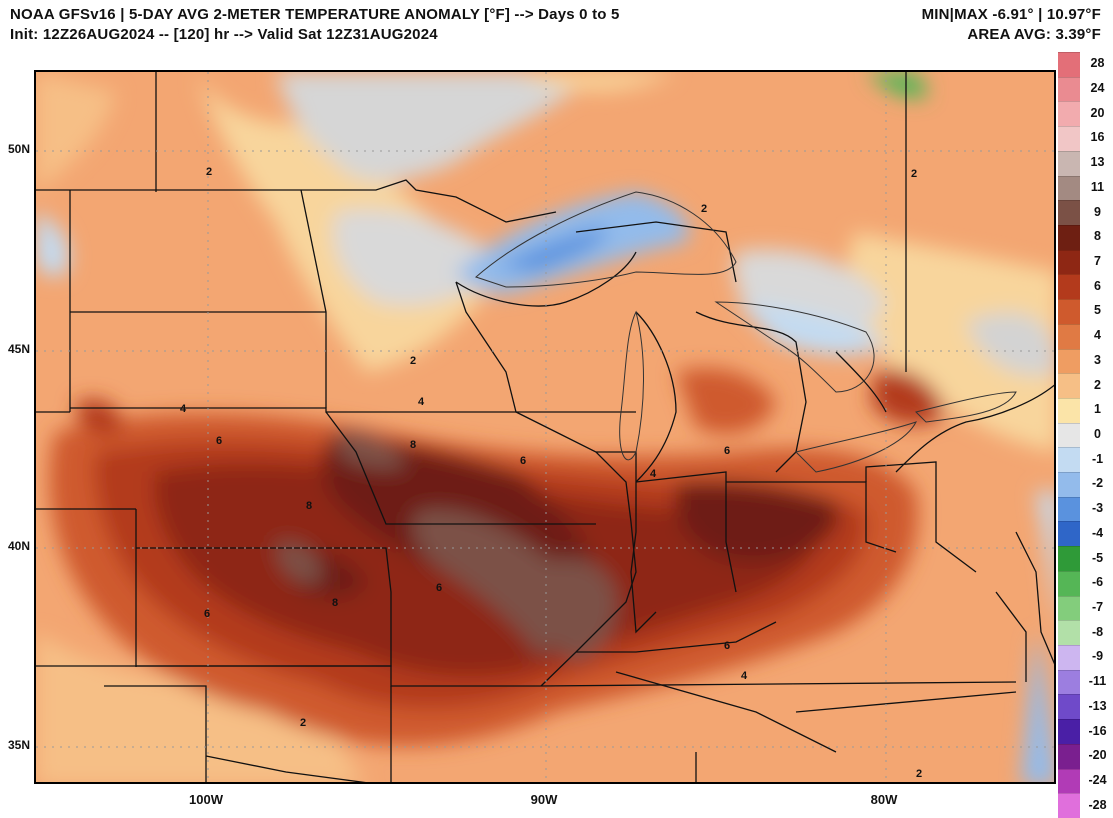 The image size is (1113, 818). What do you see at coordinates (1097, 508) in the screenshot?
I see `colorbar-label: -3` at bounding box center [1097, 508].